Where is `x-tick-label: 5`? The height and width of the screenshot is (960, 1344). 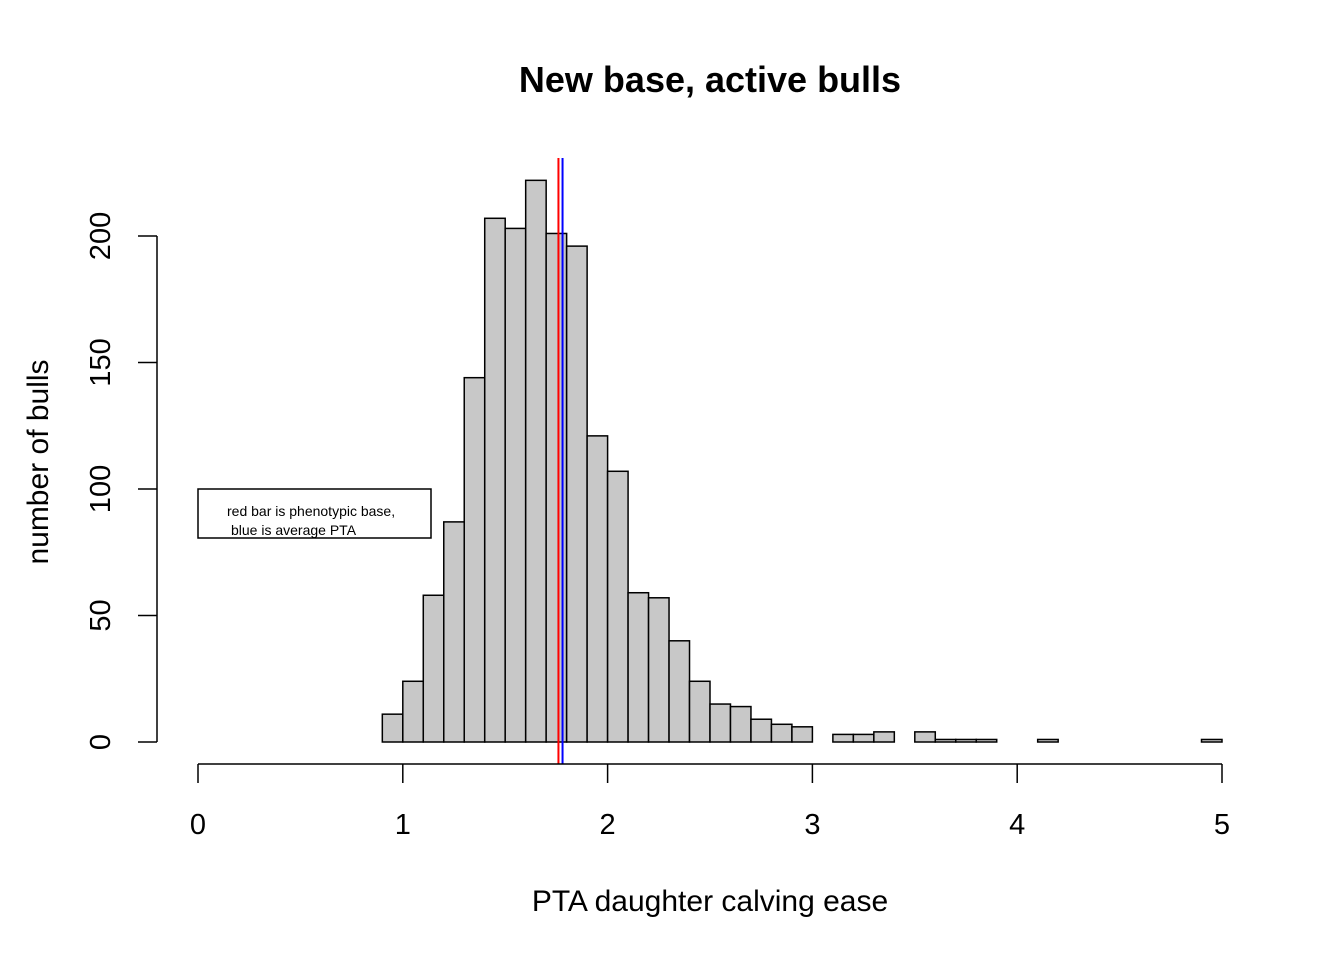 x-tick-label: 5 is located at coordinates (1222, 825).